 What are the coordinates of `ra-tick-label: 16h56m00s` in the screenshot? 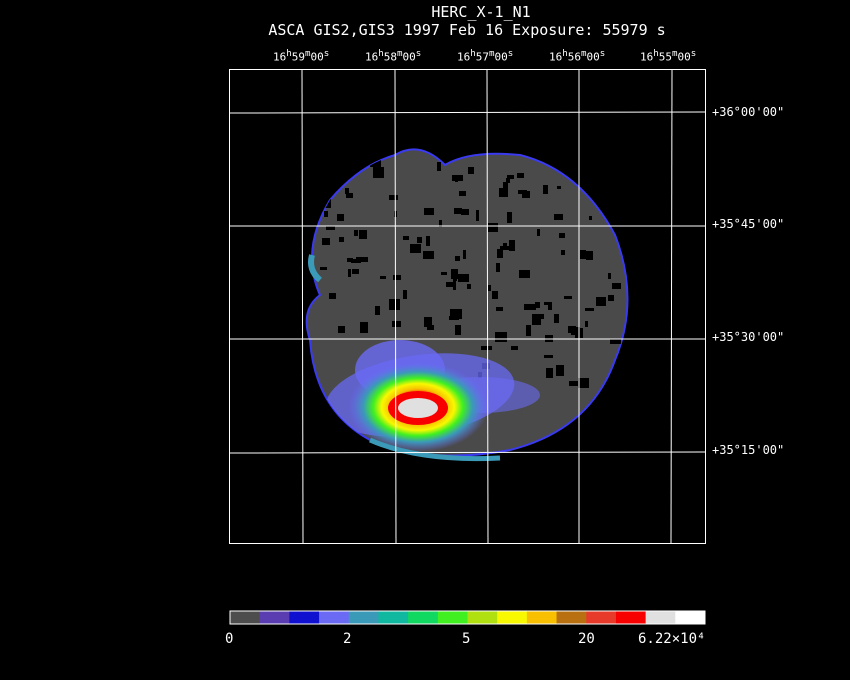 It's located at (577, 56).